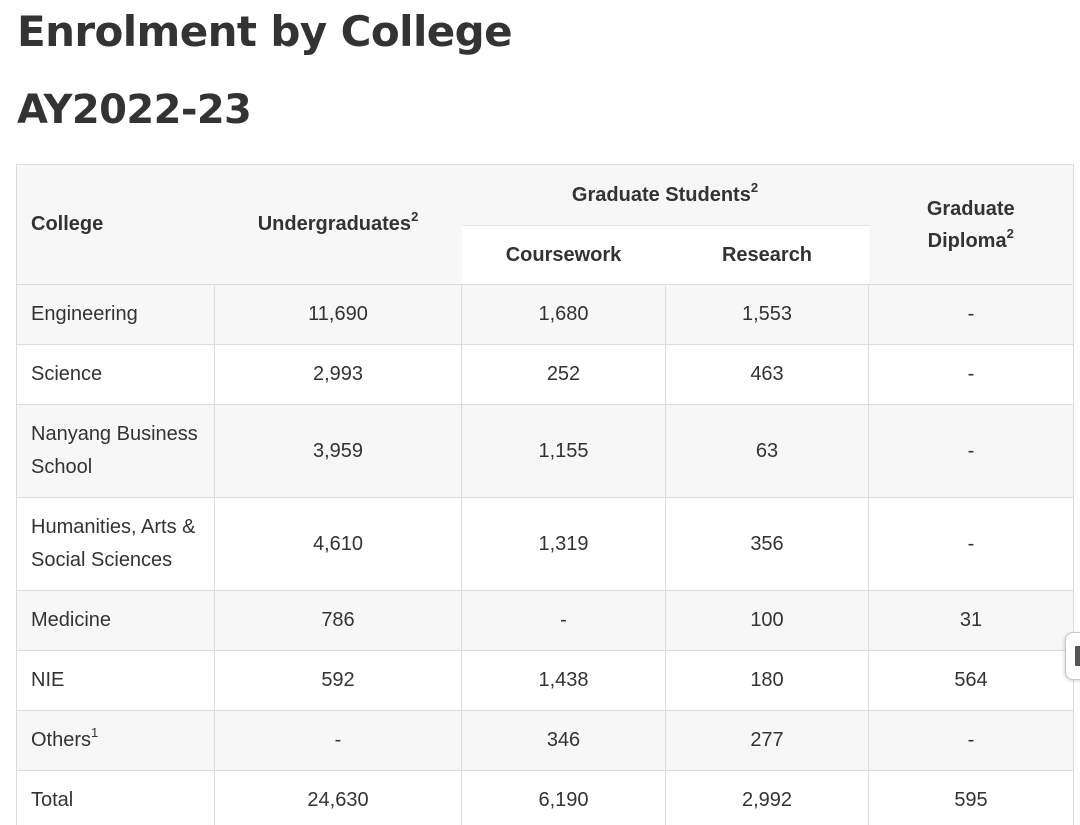 This screenshot has width=1080, height=825. Describe the element at coordinates (338, 680) in the screenshot. I see `cell-undergraduates: 592` at that location.